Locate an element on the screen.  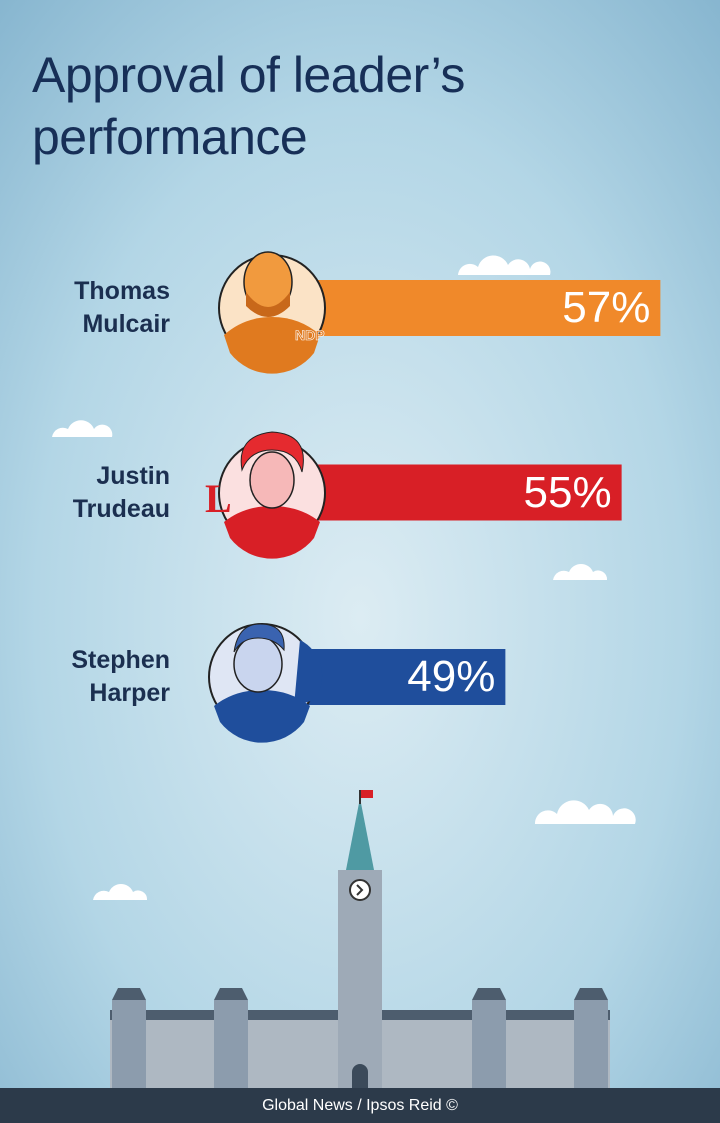
category-label: Justin Trudeau is located at coordinates (121, 492).